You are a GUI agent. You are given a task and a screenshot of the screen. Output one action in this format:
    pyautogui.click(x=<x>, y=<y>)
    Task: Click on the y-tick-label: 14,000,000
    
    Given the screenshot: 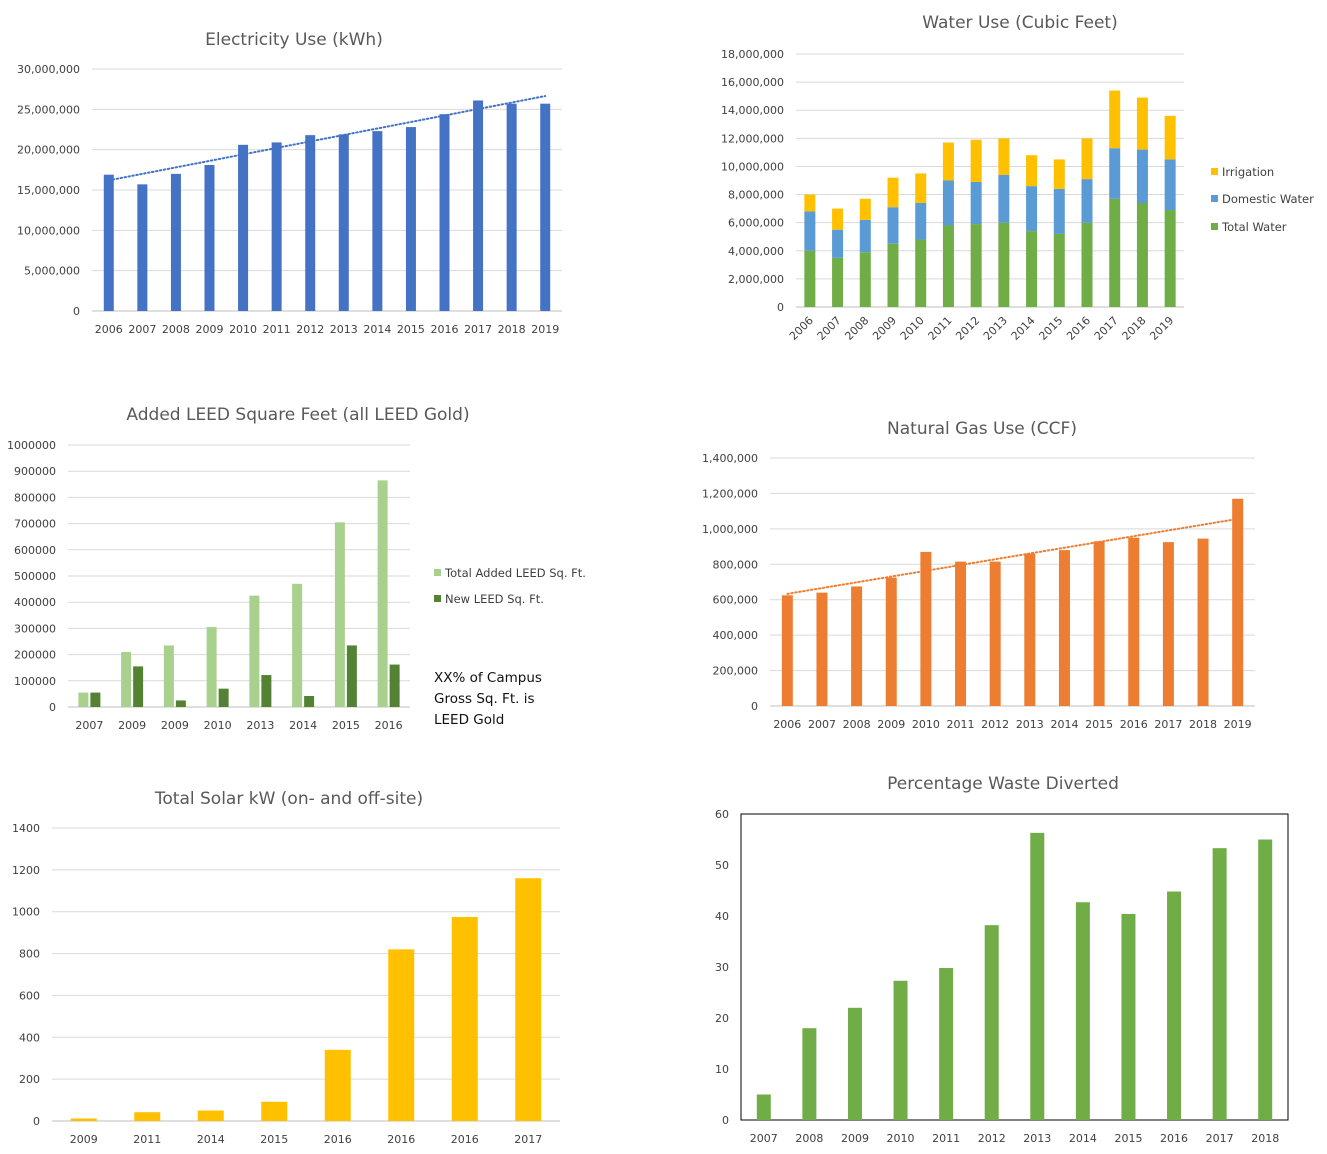 What is the action you would take?
    pyautogui.click(x=752, y=110)
    